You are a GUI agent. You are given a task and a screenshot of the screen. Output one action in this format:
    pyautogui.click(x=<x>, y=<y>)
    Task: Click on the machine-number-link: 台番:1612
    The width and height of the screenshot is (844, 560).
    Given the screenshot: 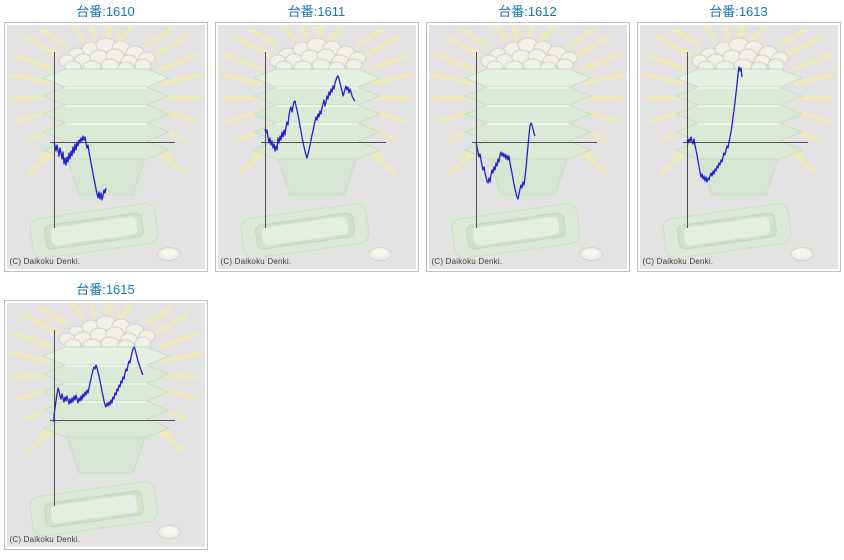 What is the action you would take?
    pyautogui.click(x=527, y=11)
    